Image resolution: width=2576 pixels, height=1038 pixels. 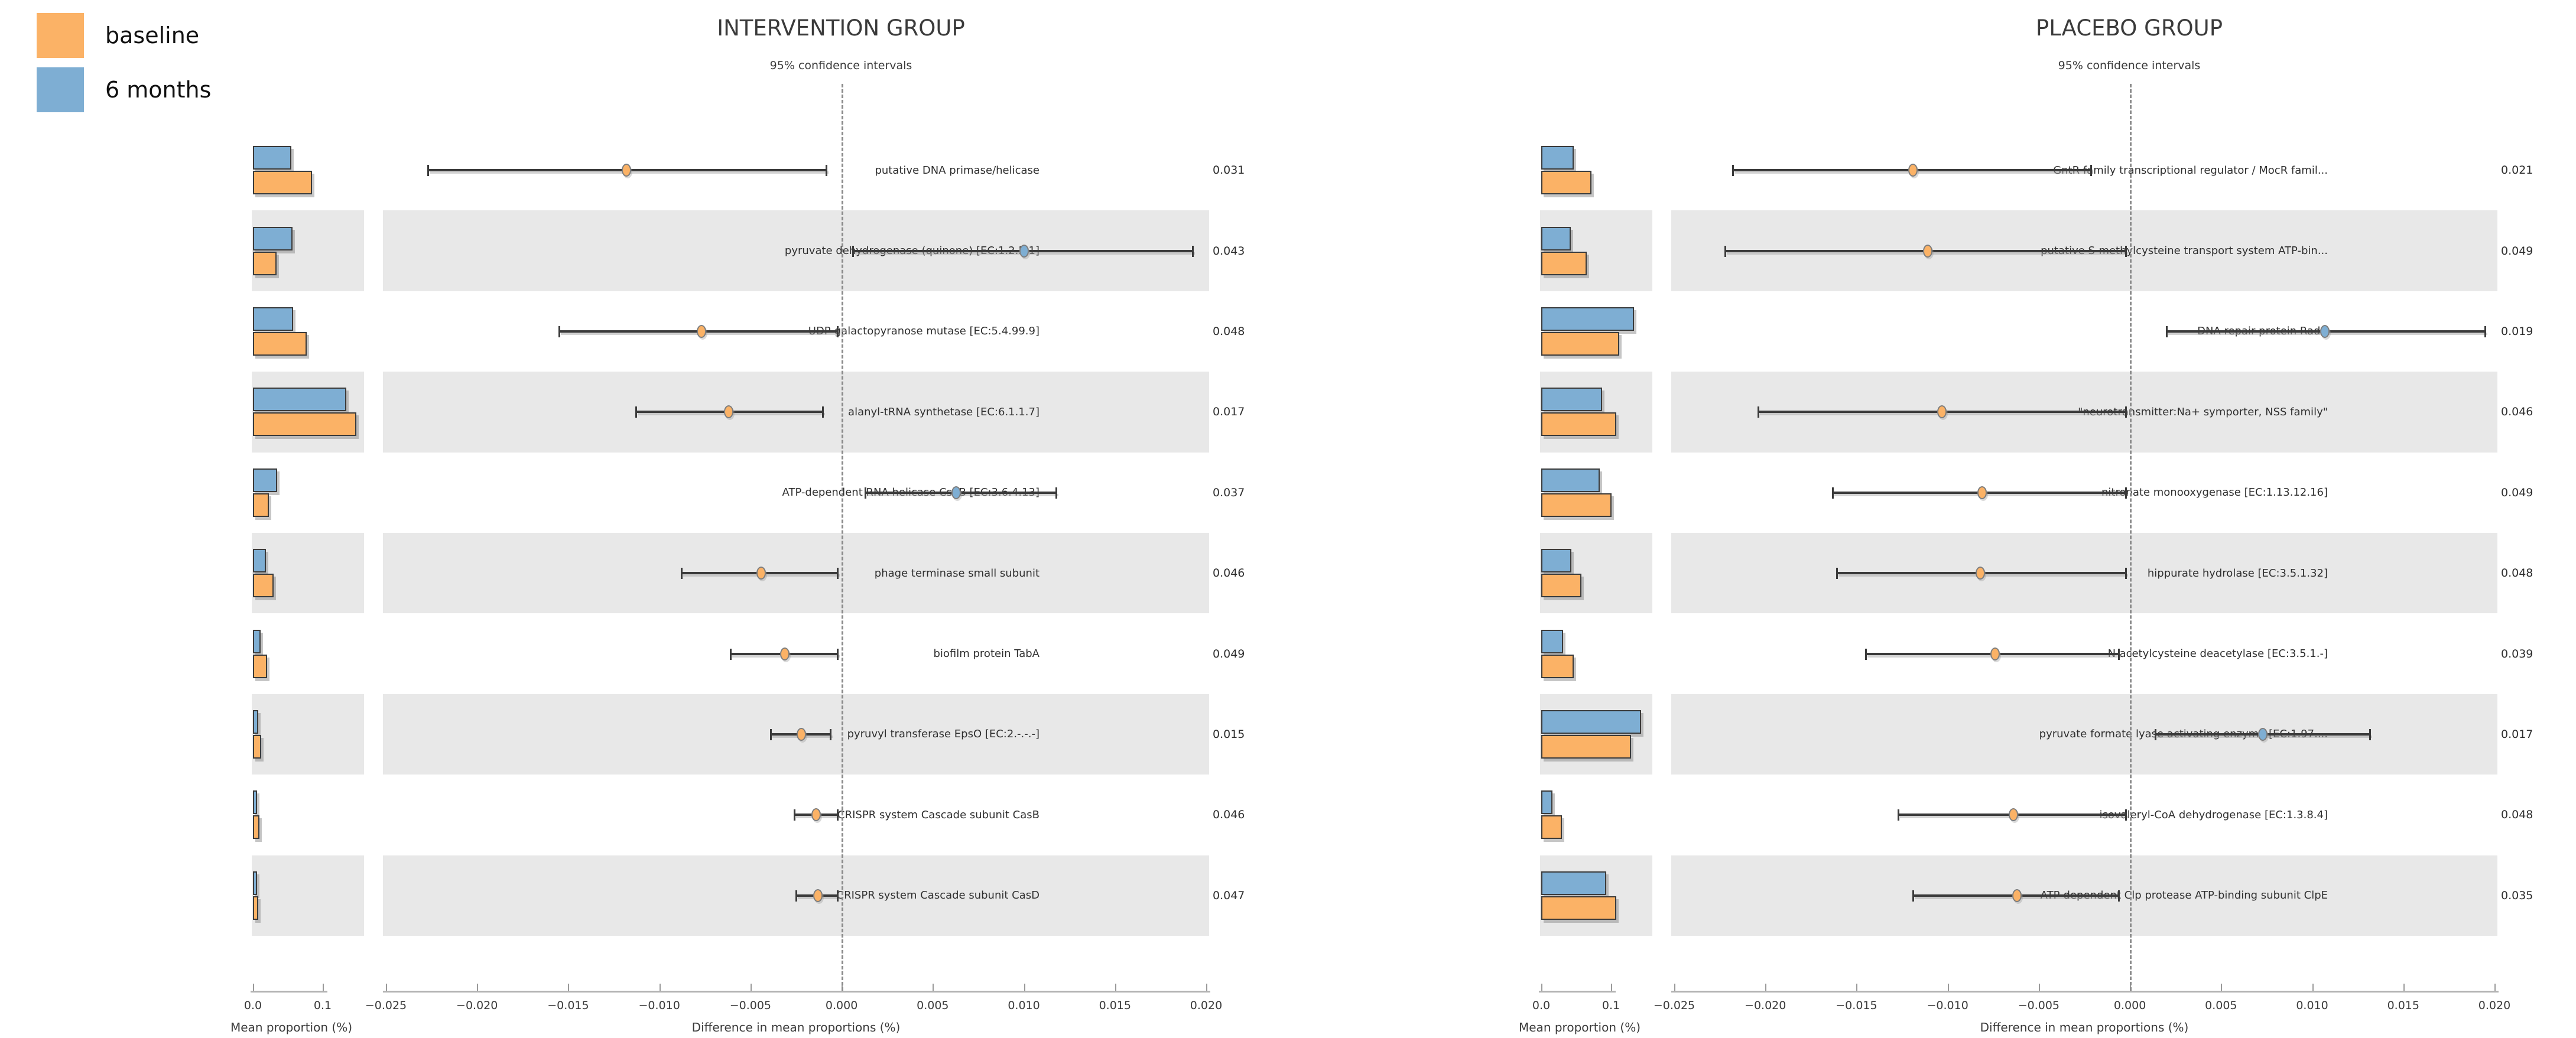 What do you see at coordinates (291, 1027) in the screenshot?
I see `bar-axis-caption: Mean proportion (%)` at bounding box center [291, 1027].